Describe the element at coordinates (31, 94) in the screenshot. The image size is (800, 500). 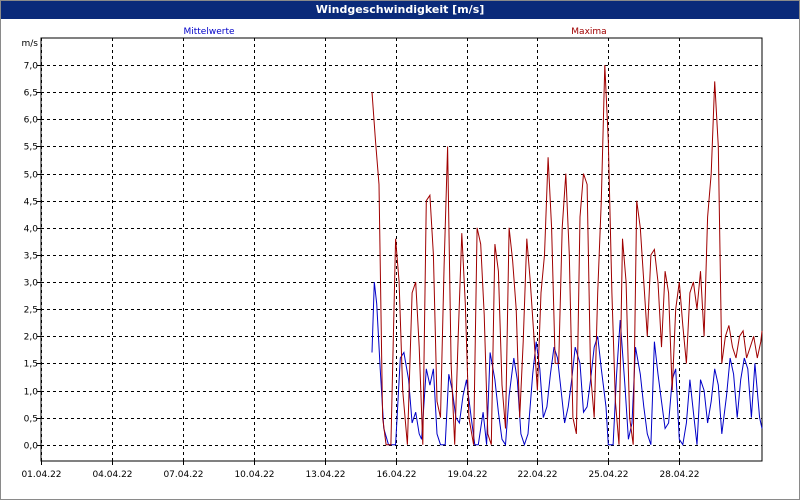
I see `y-tick-label: 6,5` at that location.